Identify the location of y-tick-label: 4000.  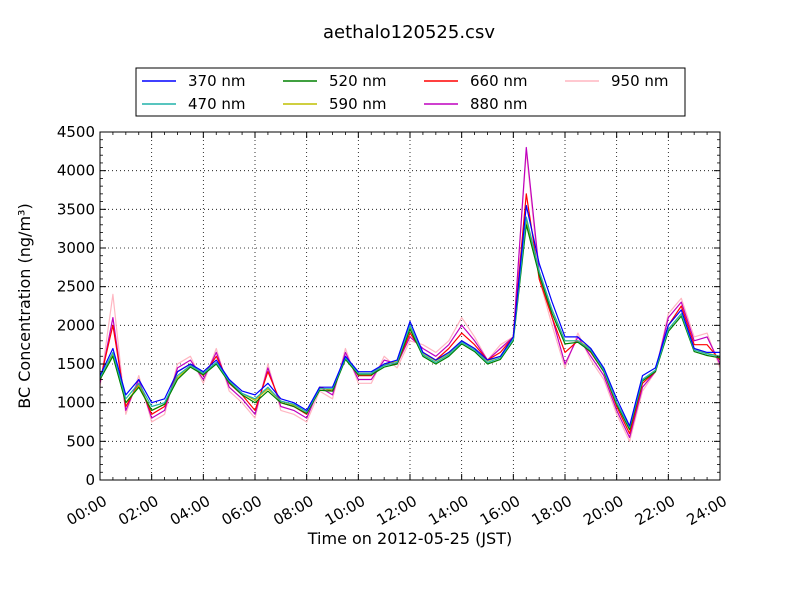
(76, 171).